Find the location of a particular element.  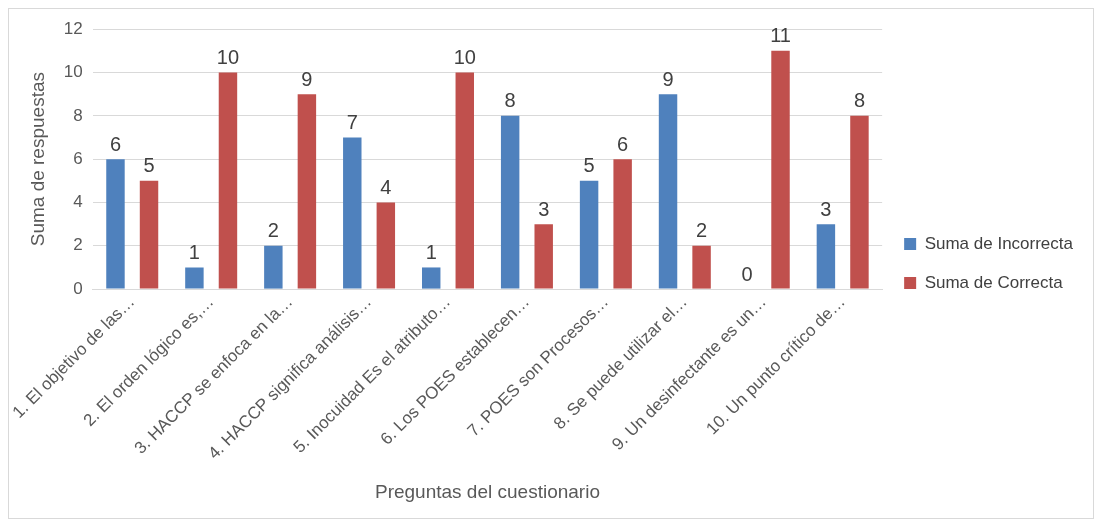

legend-label: Suma de Correcta is located at coordinates (994, 282).